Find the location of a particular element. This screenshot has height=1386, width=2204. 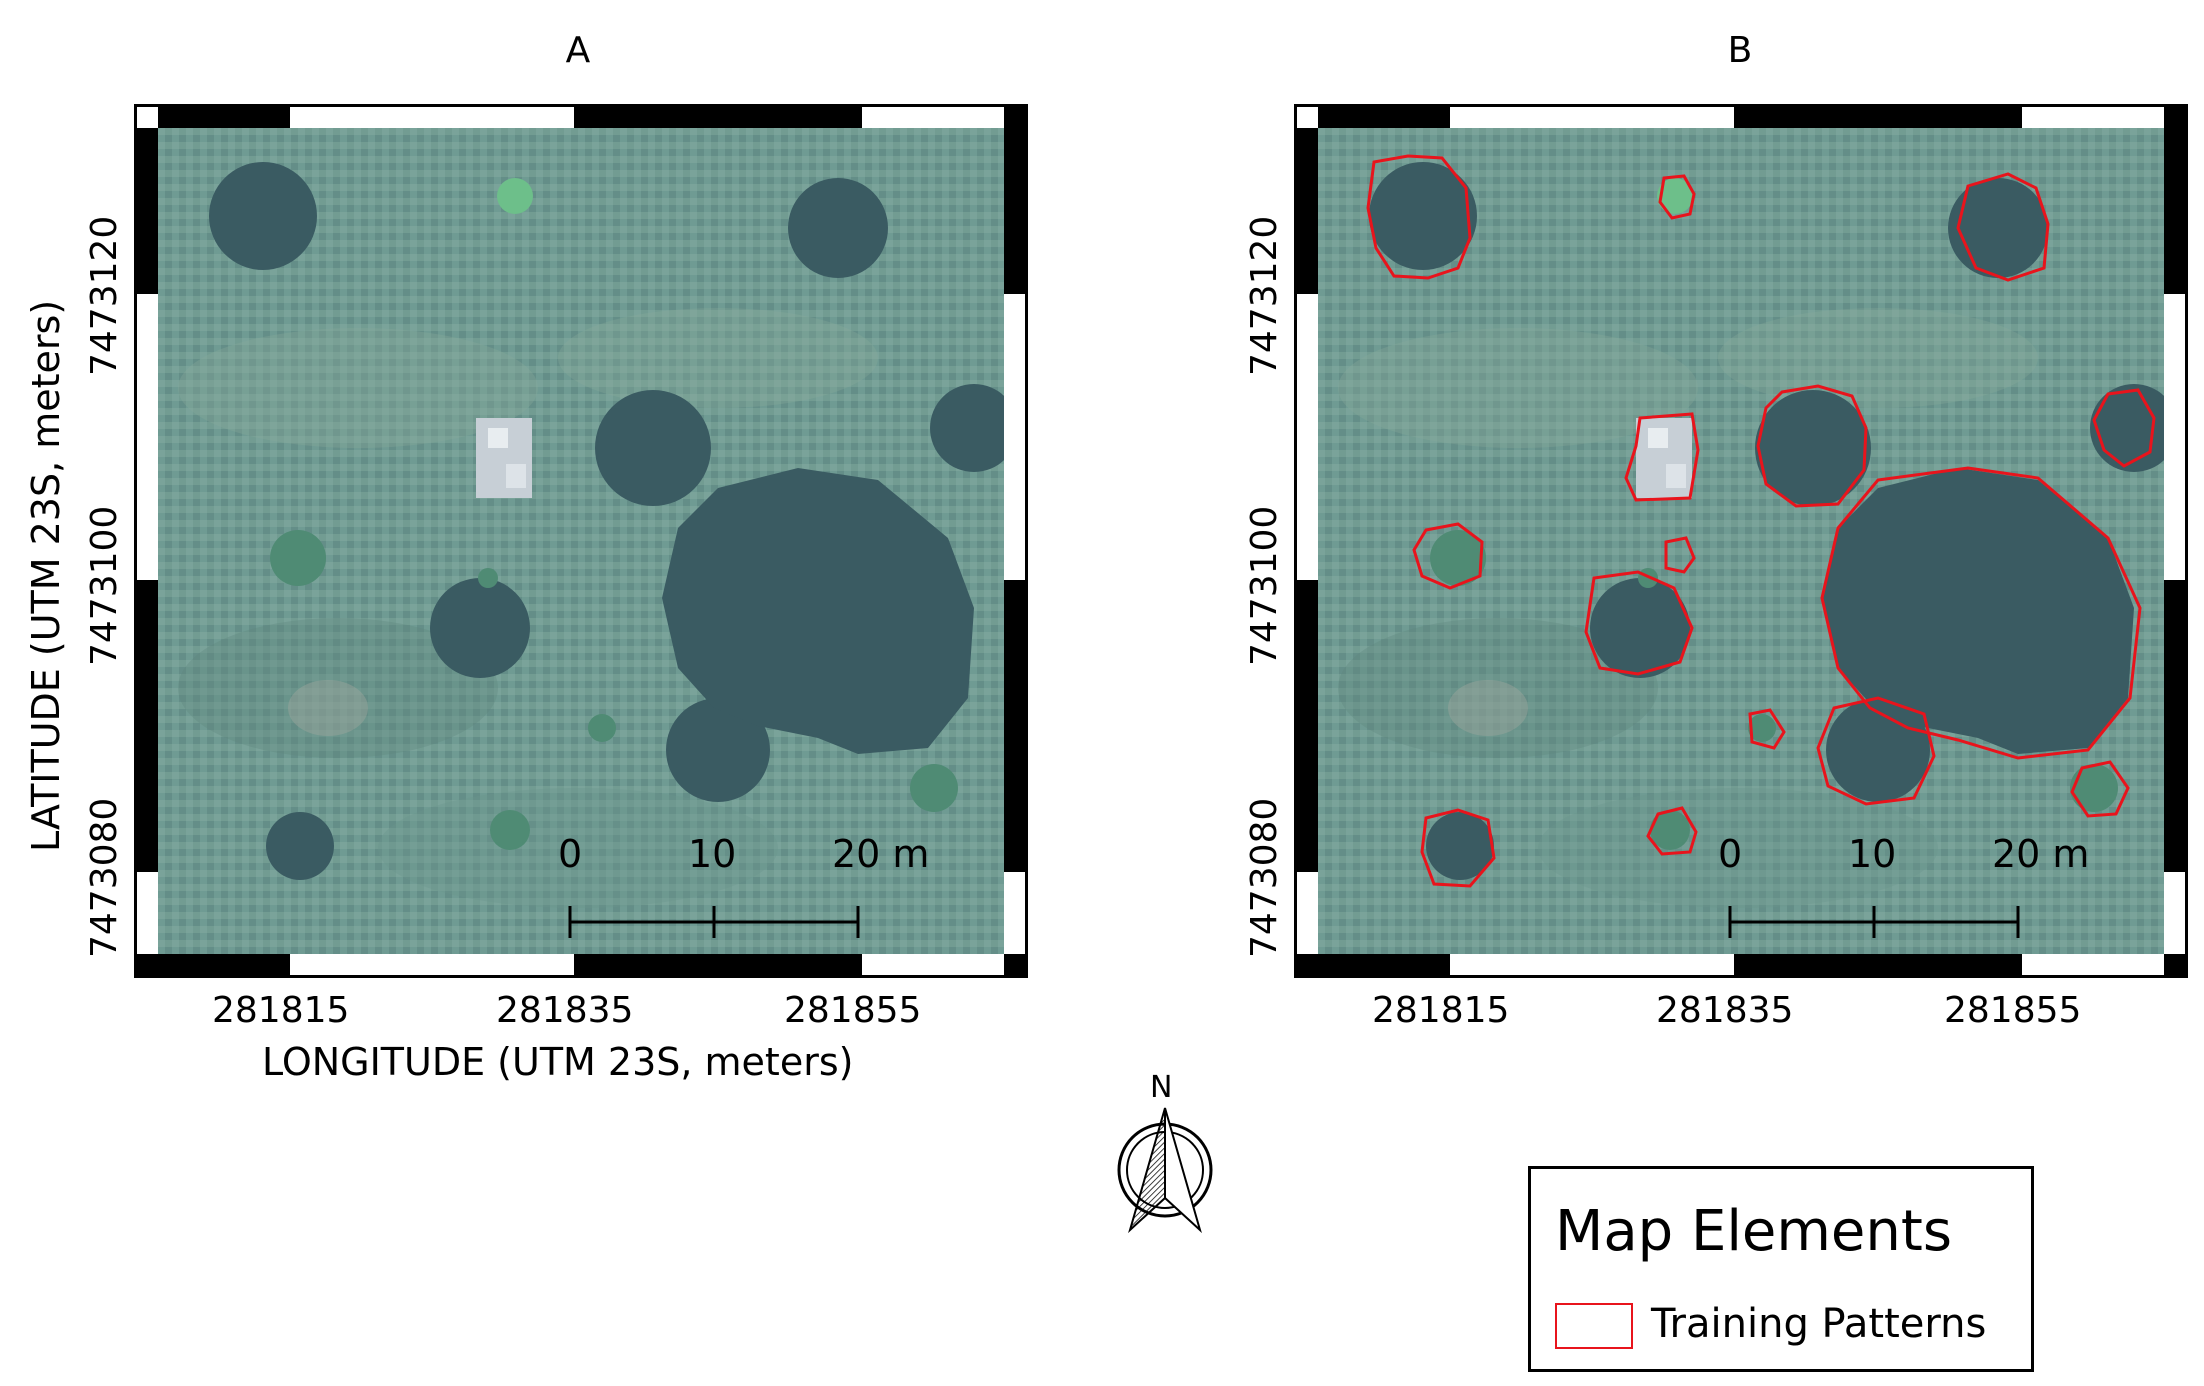

legend-title: Map Elements is located at coordinates (1754, 1231).